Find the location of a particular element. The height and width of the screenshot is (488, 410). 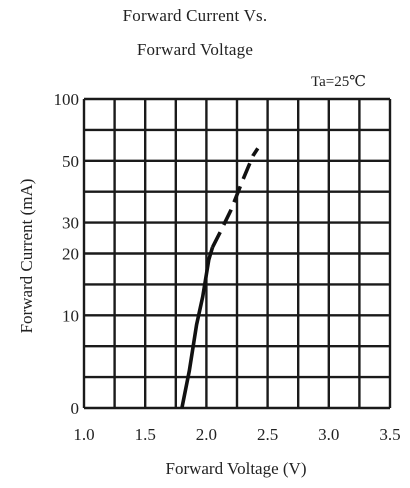

chart-title-line-1: Forward Current Vs. is located at coordinates (195, 15).